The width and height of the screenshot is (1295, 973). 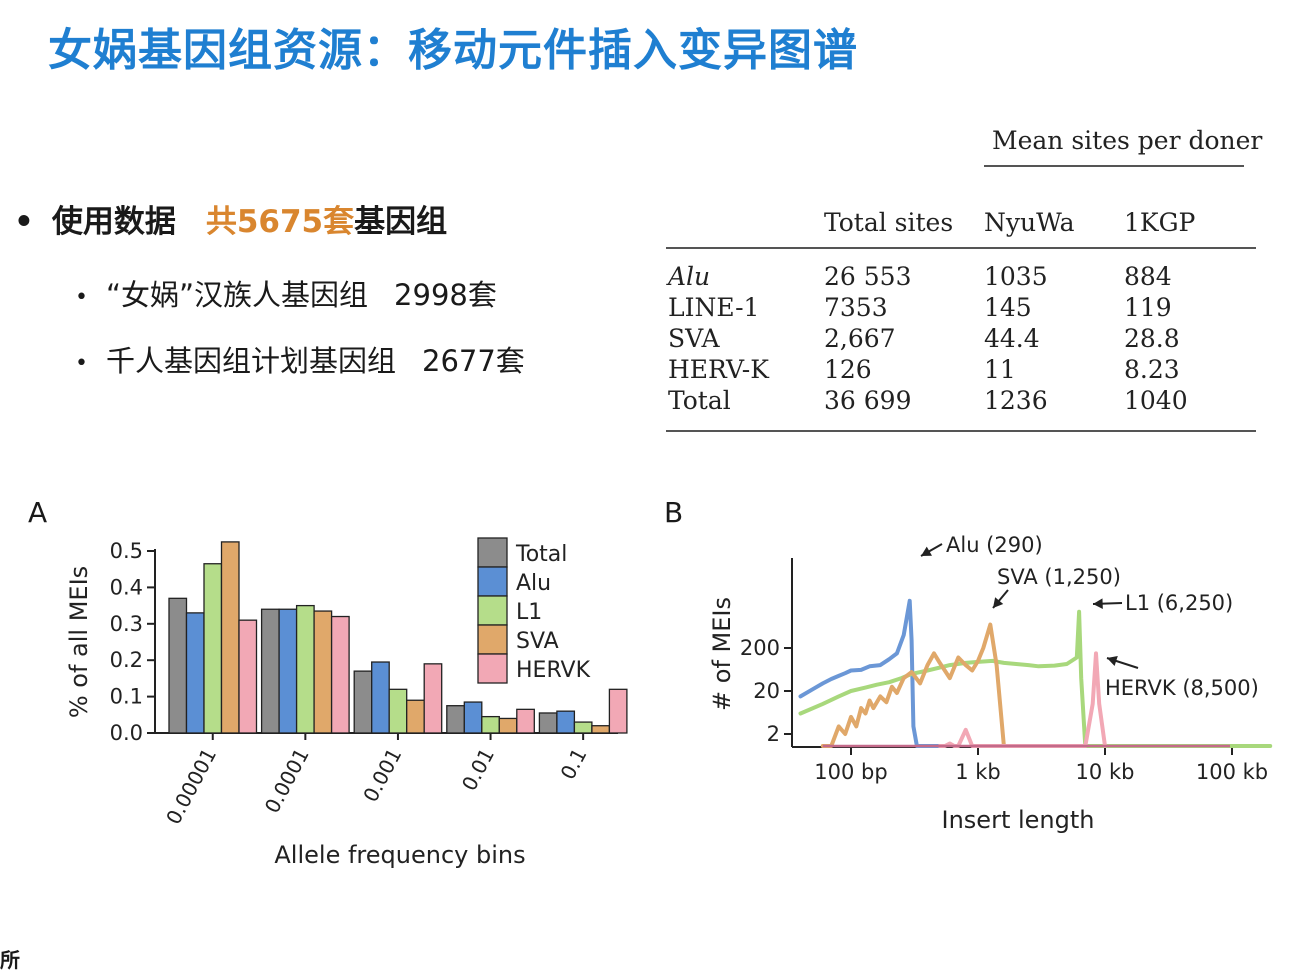 What do you see at coordinates (1000, 369) in the screenshot?
I see `cell: 11` at bounding box center [1000, 369].